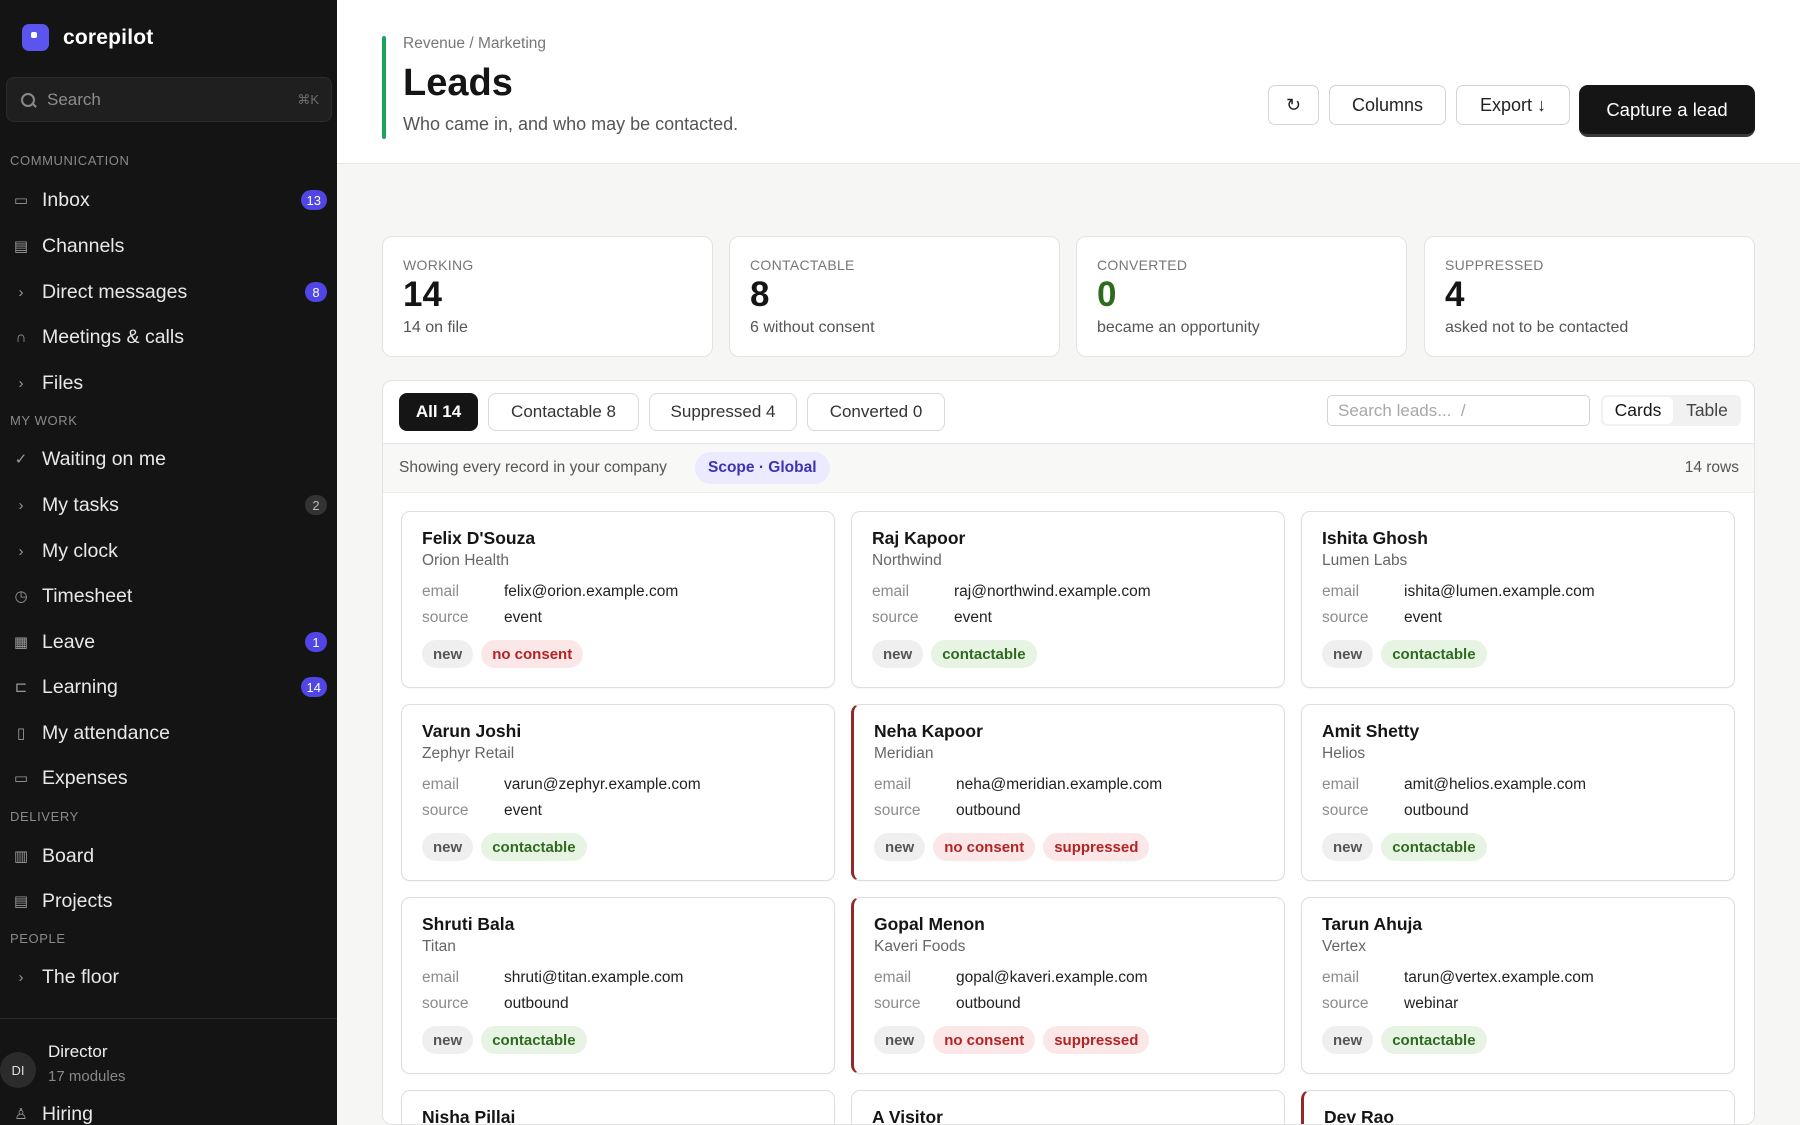  Describe the element at coordinates (1387, 105) in the screenshot. I see `columns-button: Columns` at that location.